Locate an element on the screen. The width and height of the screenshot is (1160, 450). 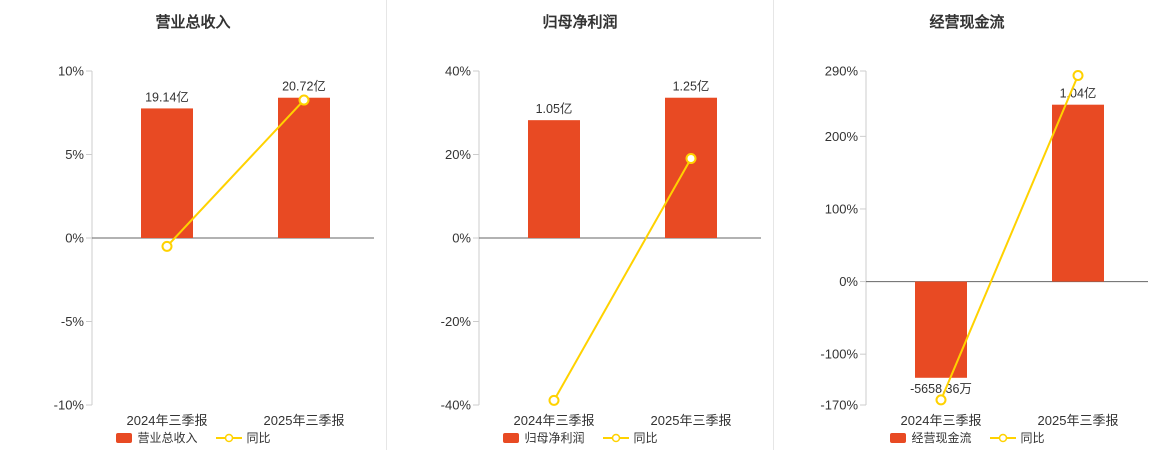
y-tick-label: -170% is located at coordinates (839, 405).